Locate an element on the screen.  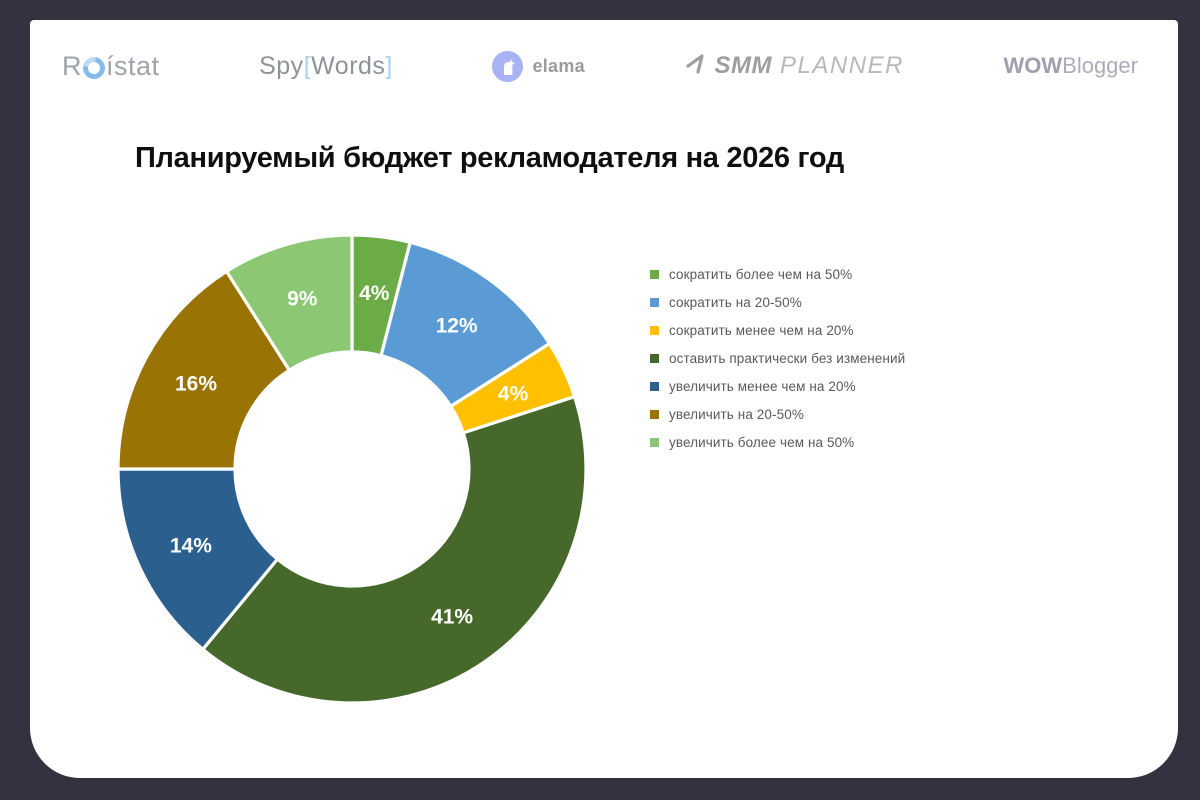
smmplanner-arrow-icon is located at coordinates (696, 66).